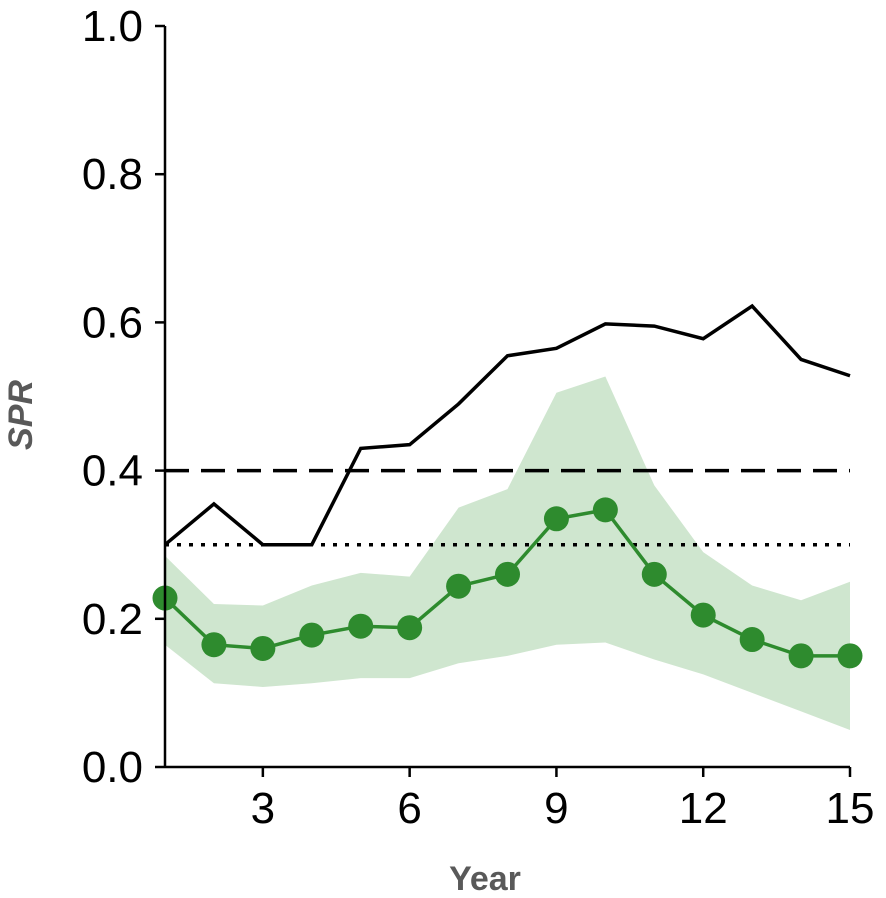  What do you see at coordinates (703, 808) in the screenshot?
I see `x-tick-label: 12` at bounding box center [703, 808].